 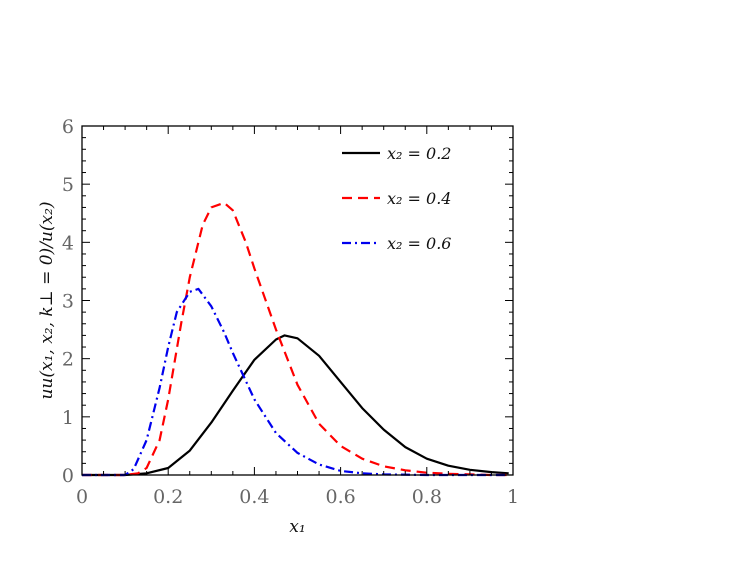 I want to click on y-tick-label: 3, so click(x=68, y=302).